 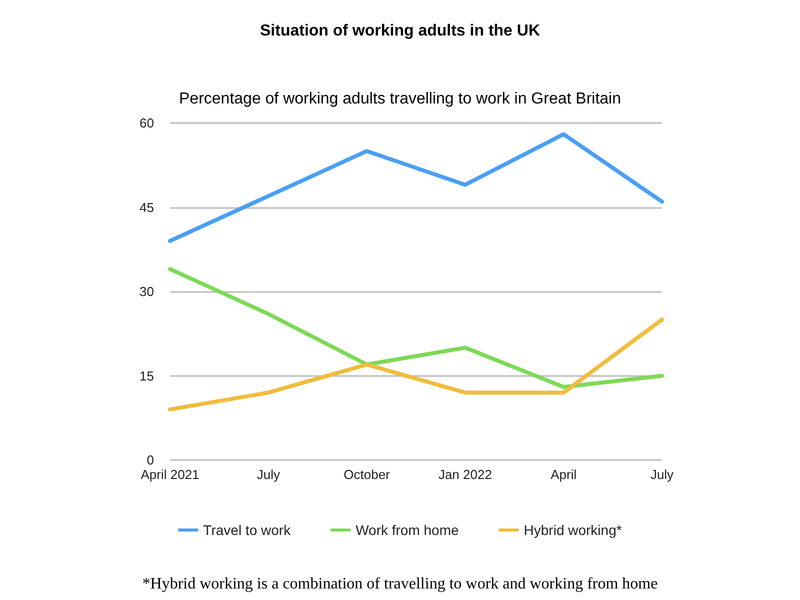 What do you see at coordinates (147, 123) in the screenshot?
I see `y-tick-label: 60` at bounding box center [147, 123].